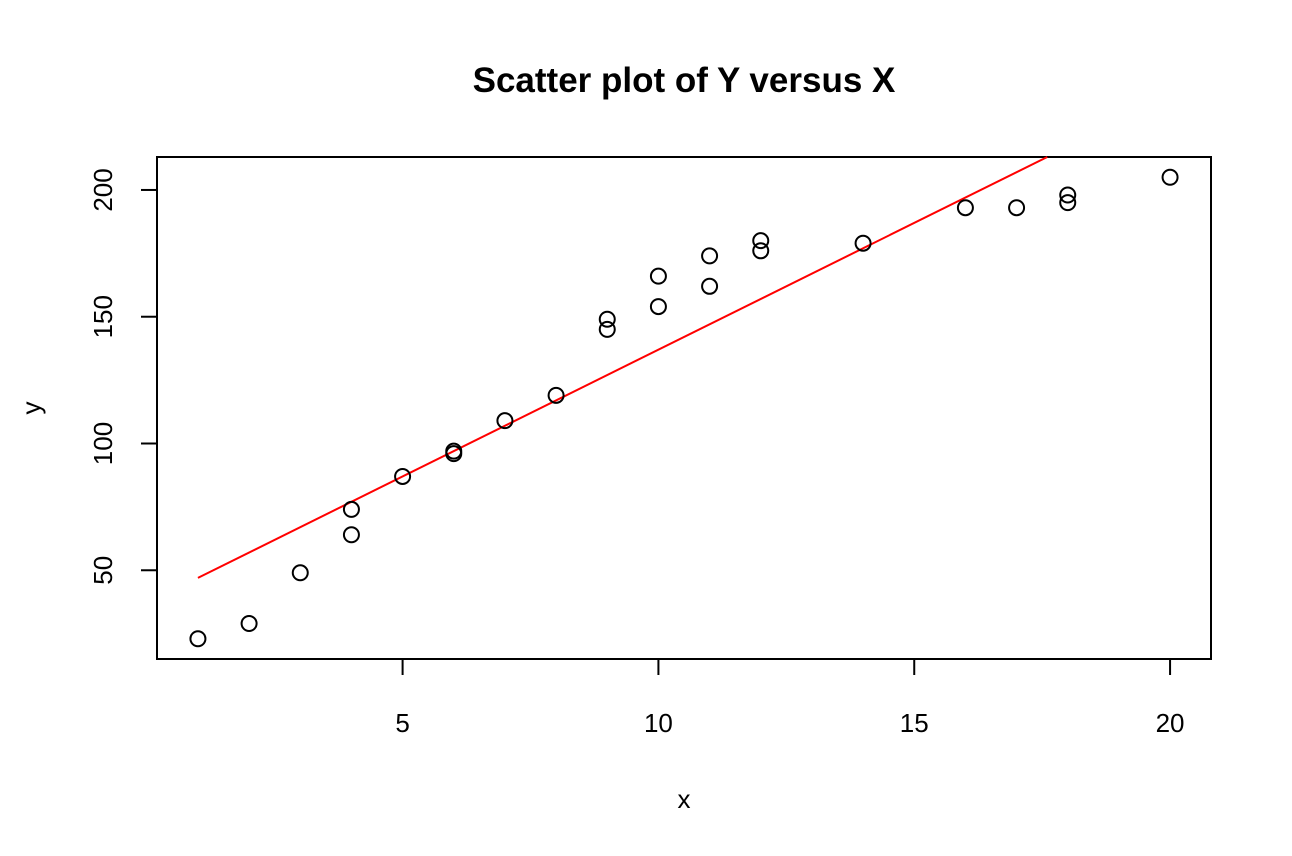 This screenshot has width=1292, height=856. Describe the element at coordinates (684, 799) in the screenshot. I see `x-axis-label: x` at that location.